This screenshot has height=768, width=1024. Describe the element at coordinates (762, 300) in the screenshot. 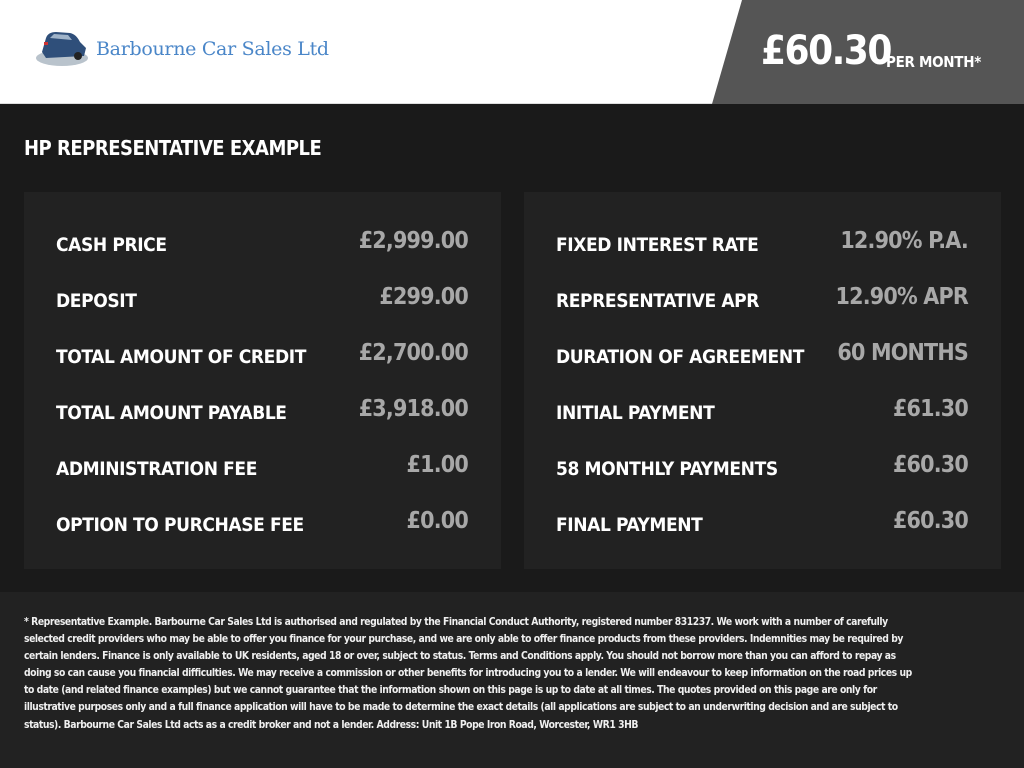

I see `finance-row: REPRESENTATIVE APR 12.90% APR` at that location.